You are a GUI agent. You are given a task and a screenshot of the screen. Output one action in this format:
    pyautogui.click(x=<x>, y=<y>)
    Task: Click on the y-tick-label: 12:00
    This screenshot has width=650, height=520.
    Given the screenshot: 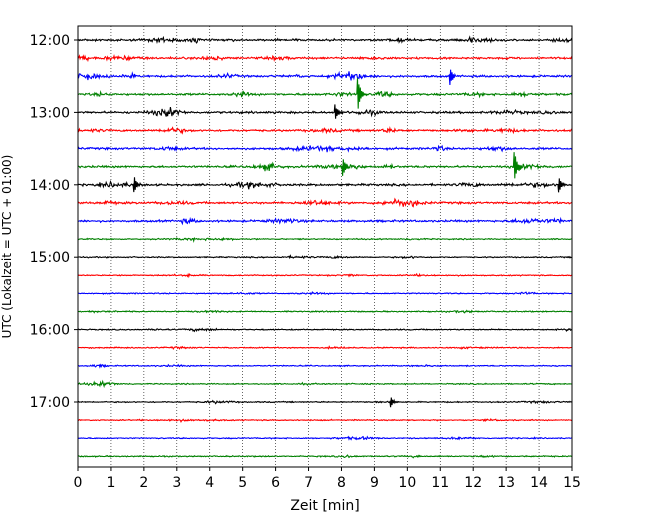 What is the action you would take?
    pyautogui.click(x=50, y=41)
    